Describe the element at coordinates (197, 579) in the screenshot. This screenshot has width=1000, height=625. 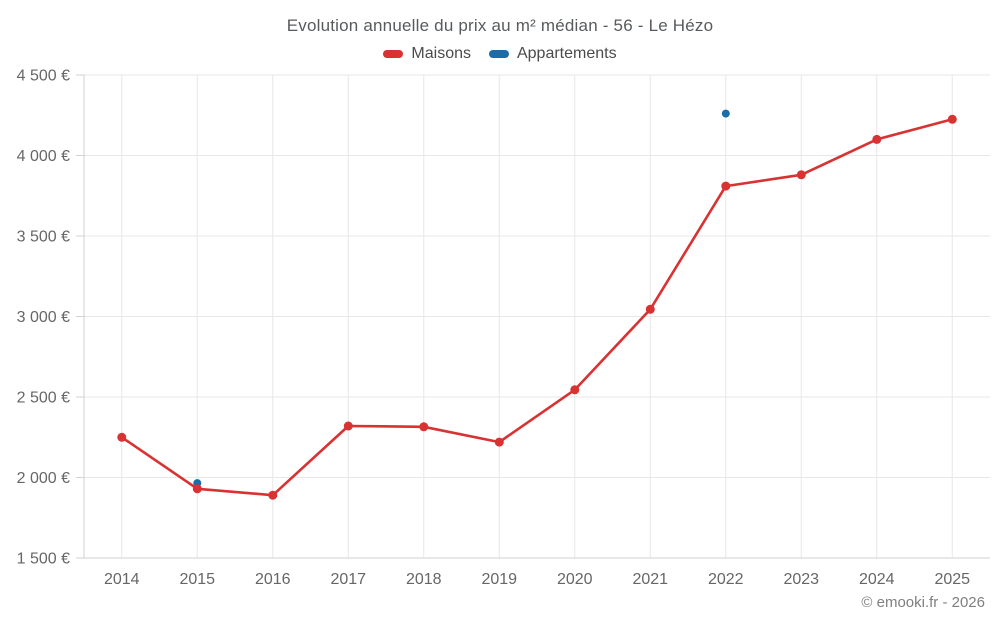
I see `x-axis-label: 2015` at that location.